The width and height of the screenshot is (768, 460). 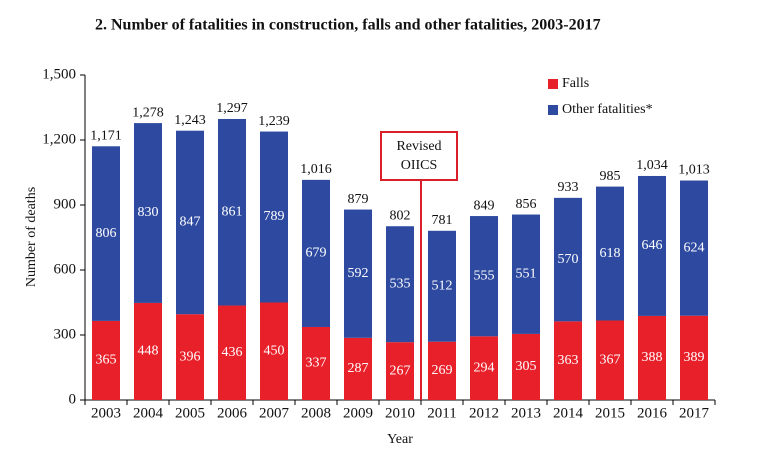 What do you see at coordinates (73, 399) in the screenshot?
I see `y-tick-label: 0` at bounding box center [73, 399].